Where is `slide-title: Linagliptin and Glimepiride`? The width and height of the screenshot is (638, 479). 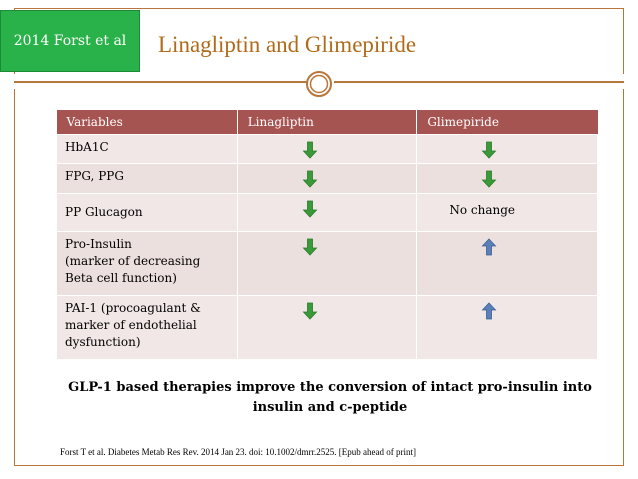
slide-title: Linagliptin and Glimepiride is located at coordinates (287, 44).